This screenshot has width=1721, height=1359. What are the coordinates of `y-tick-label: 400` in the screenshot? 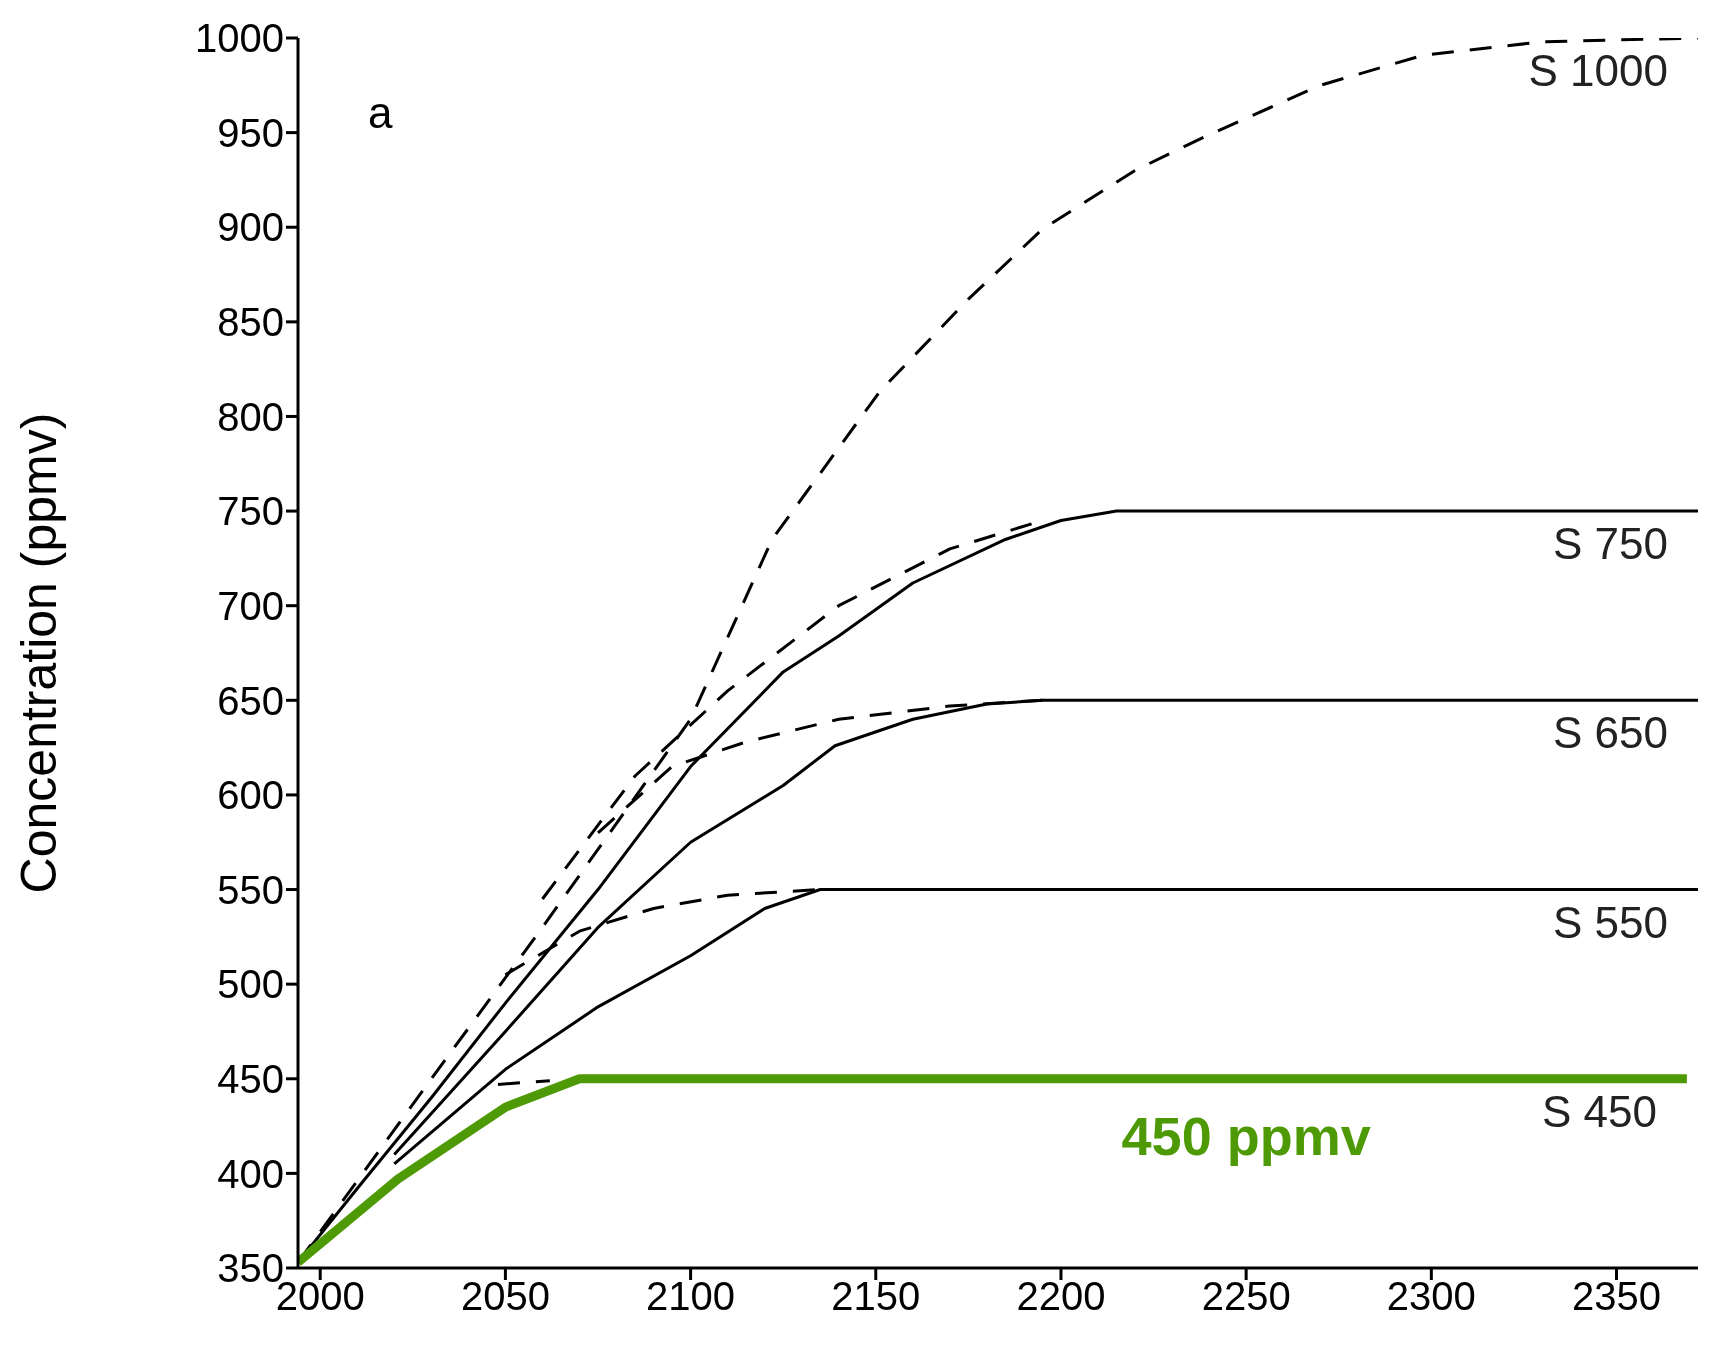 It's located at (250, 1173).